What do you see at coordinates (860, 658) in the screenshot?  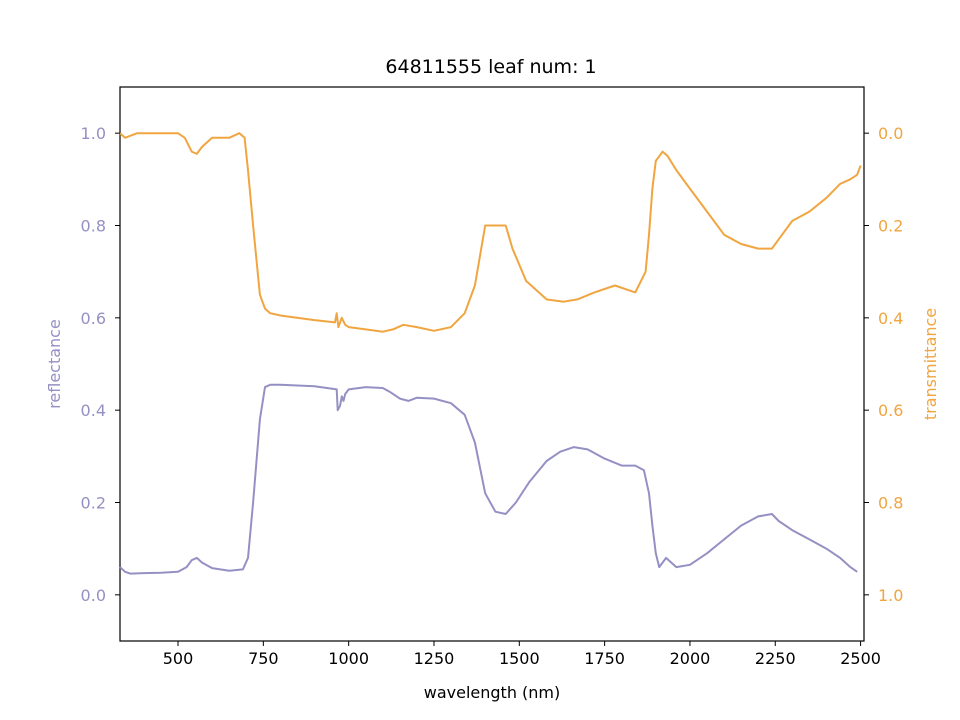 I see `x-tick-label: 2500` at bounding box center [860, 658].